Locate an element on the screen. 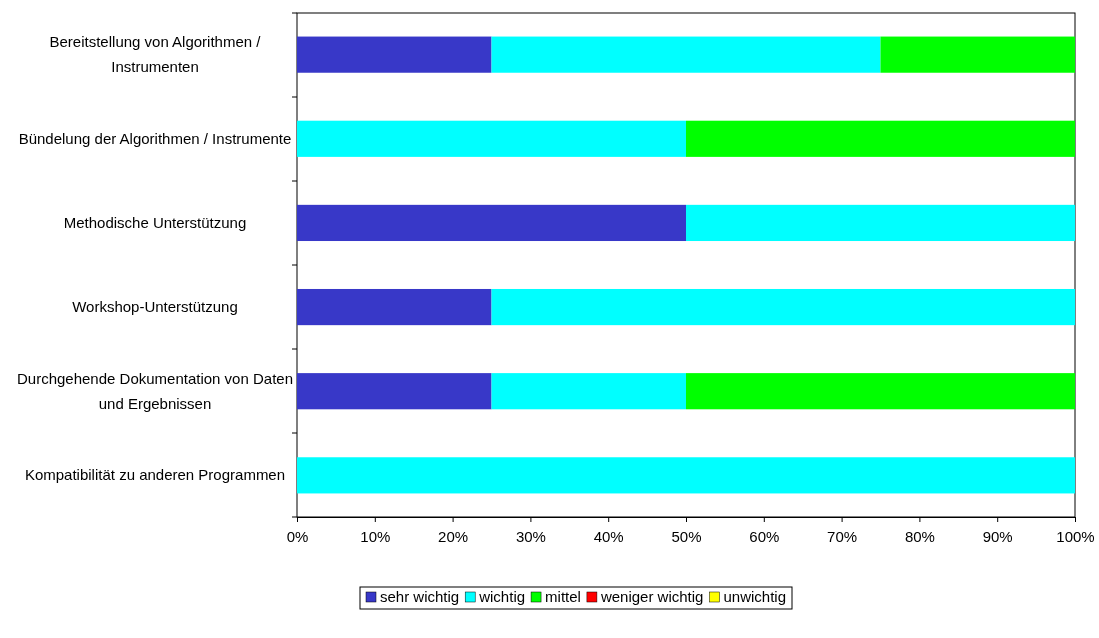  x-tick-label: 90% is located at coordinates (997, 536).